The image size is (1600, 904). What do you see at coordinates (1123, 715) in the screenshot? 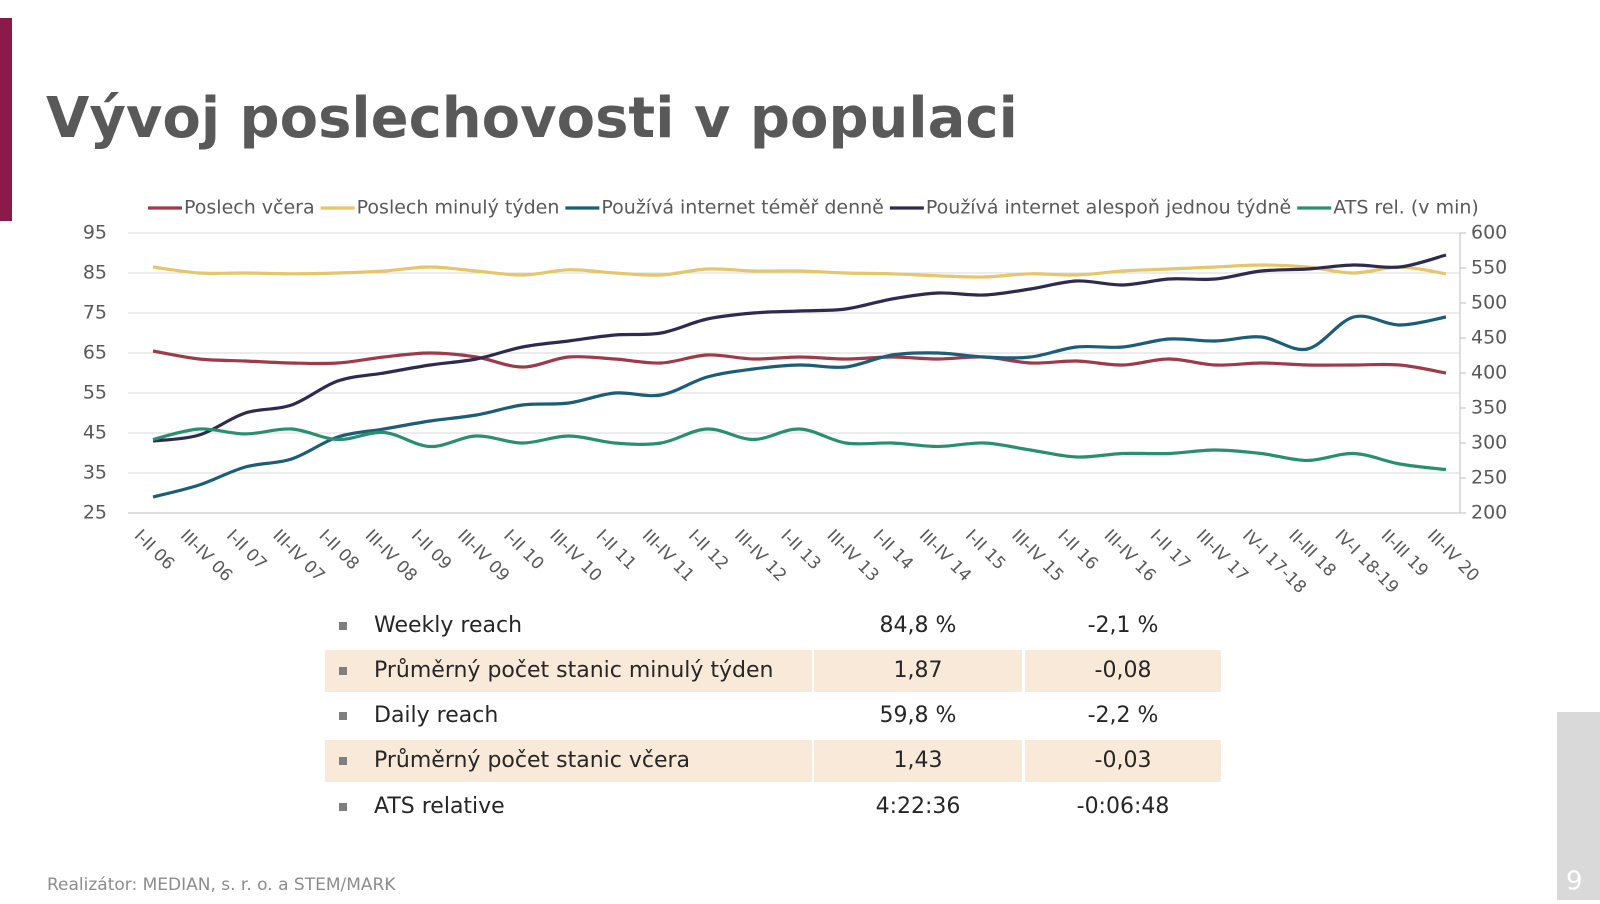
I see `row-change: -2,2 %` at bounding box center [1123, 715].